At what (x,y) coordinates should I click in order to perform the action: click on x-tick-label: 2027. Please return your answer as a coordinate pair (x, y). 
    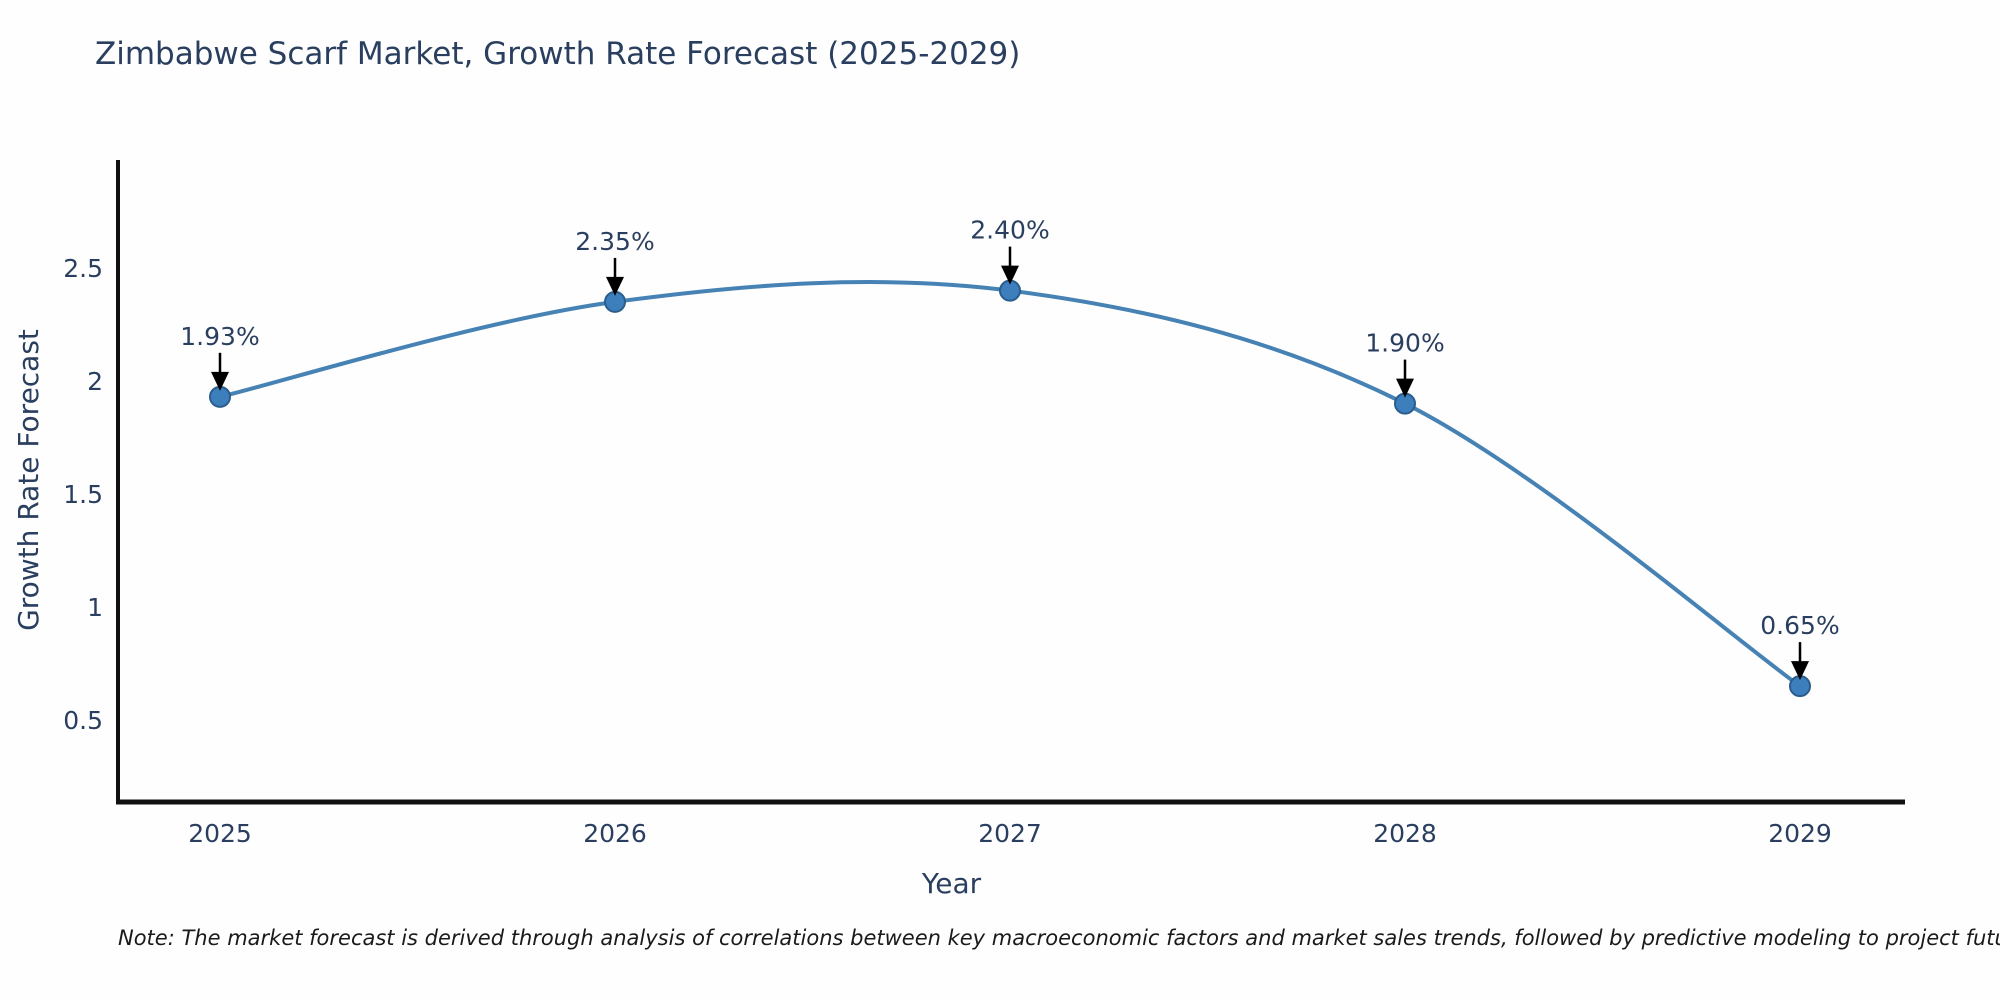
    Looking at the image, I should click on (1010, 833).